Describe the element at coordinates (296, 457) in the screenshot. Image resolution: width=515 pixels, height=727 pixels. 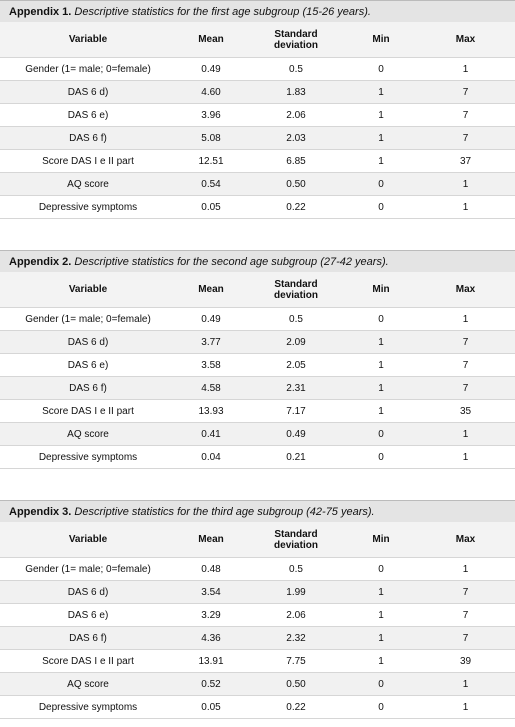
I see `table-cell: 0.21` at that location.